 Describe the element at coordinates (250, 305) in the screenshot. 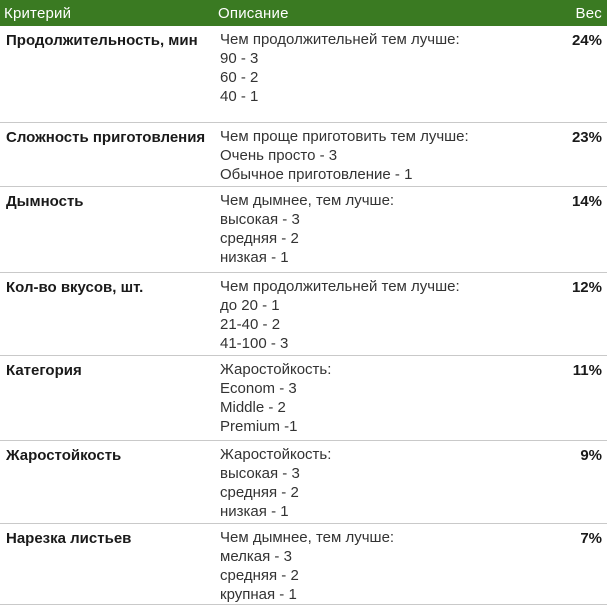

I see `description-line: до 20 - 1` at that location.